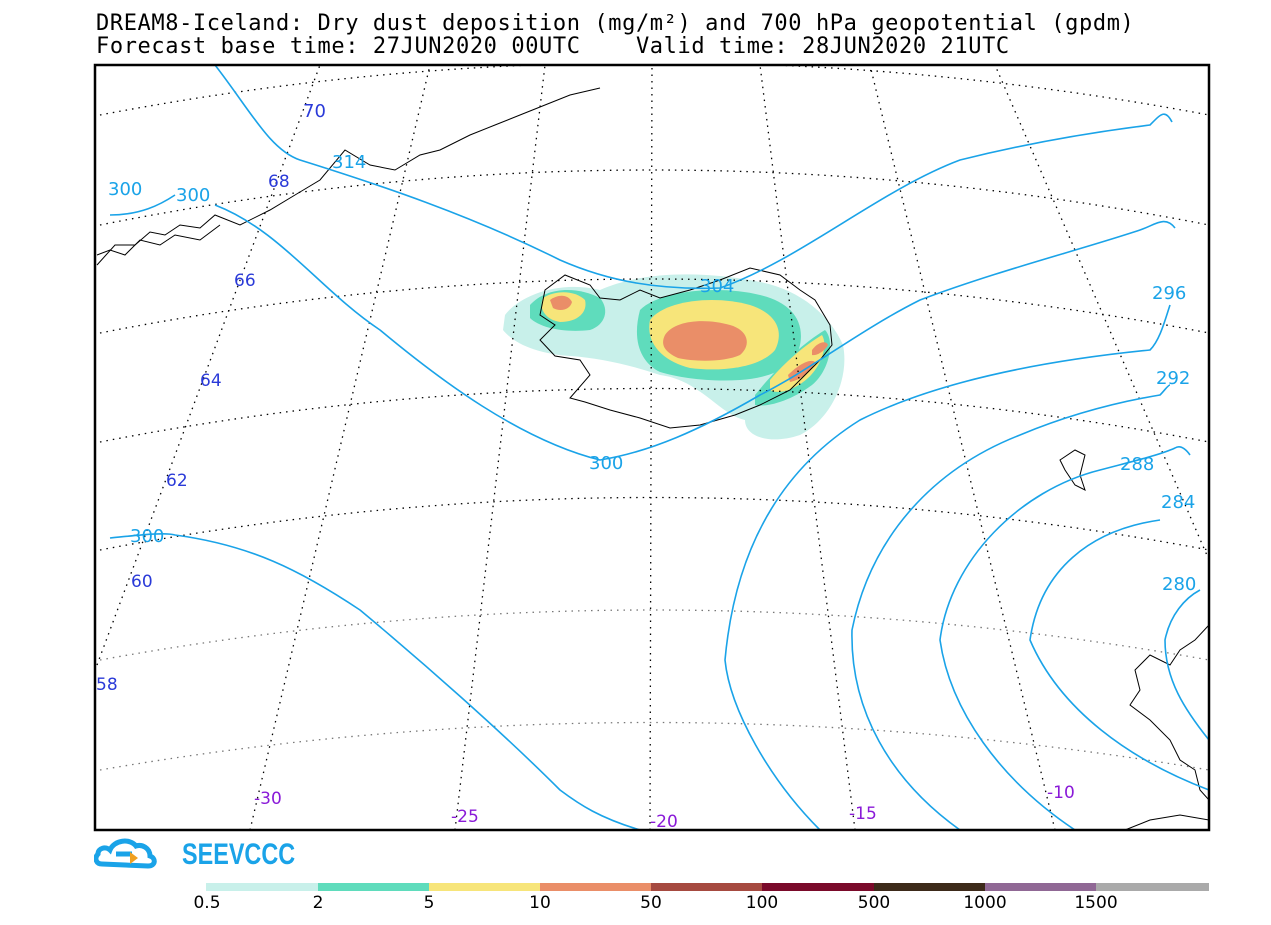  I want to click on longitude-label: -25, so click(465, 817).